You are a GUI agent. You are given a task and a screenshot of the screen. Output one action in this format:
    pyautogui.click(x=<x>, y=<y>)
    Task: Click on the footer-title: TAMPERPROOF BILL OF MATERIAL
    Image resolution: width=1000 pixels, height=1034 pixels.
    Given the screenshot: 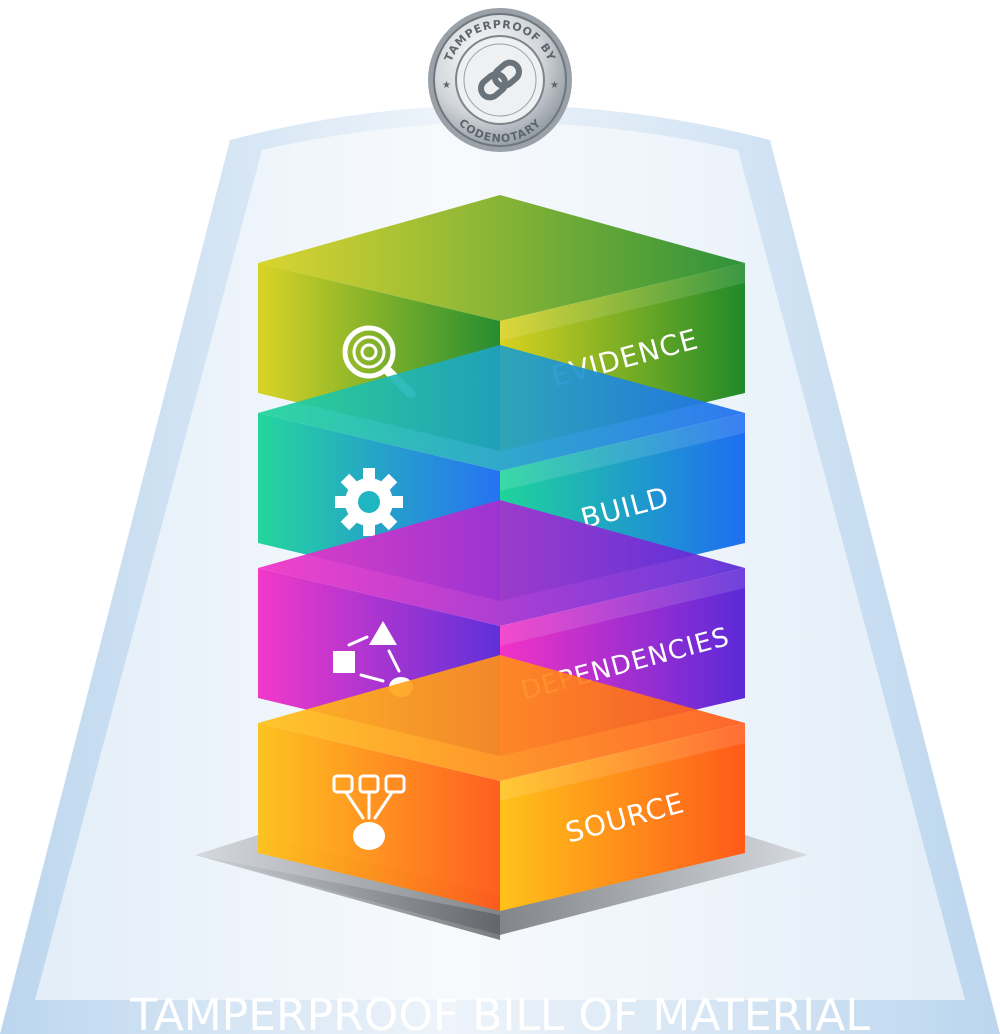 What is the action you would take?
    pyautogui.click(x=499, y=1012)
    